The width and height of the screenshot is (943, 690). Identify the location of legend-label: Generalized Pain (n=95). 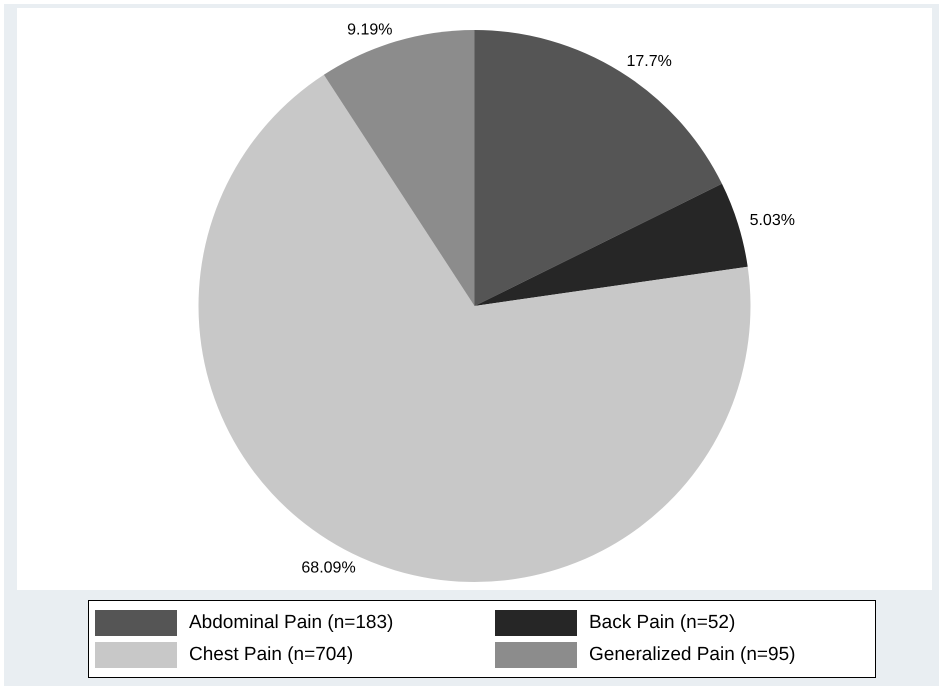
(692, 655).